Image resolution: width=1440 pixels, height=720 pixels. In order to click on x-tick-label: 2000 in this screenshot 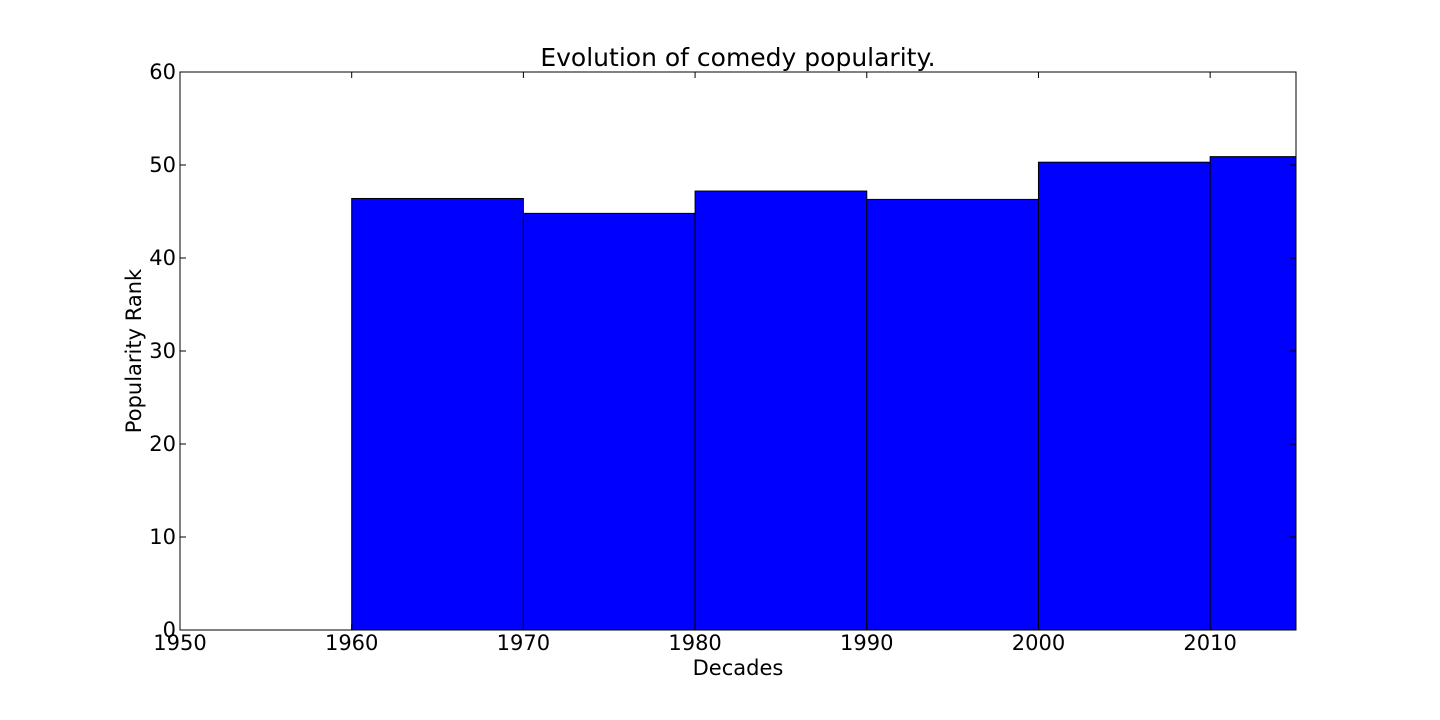, I will do `click(1038, 643)`.